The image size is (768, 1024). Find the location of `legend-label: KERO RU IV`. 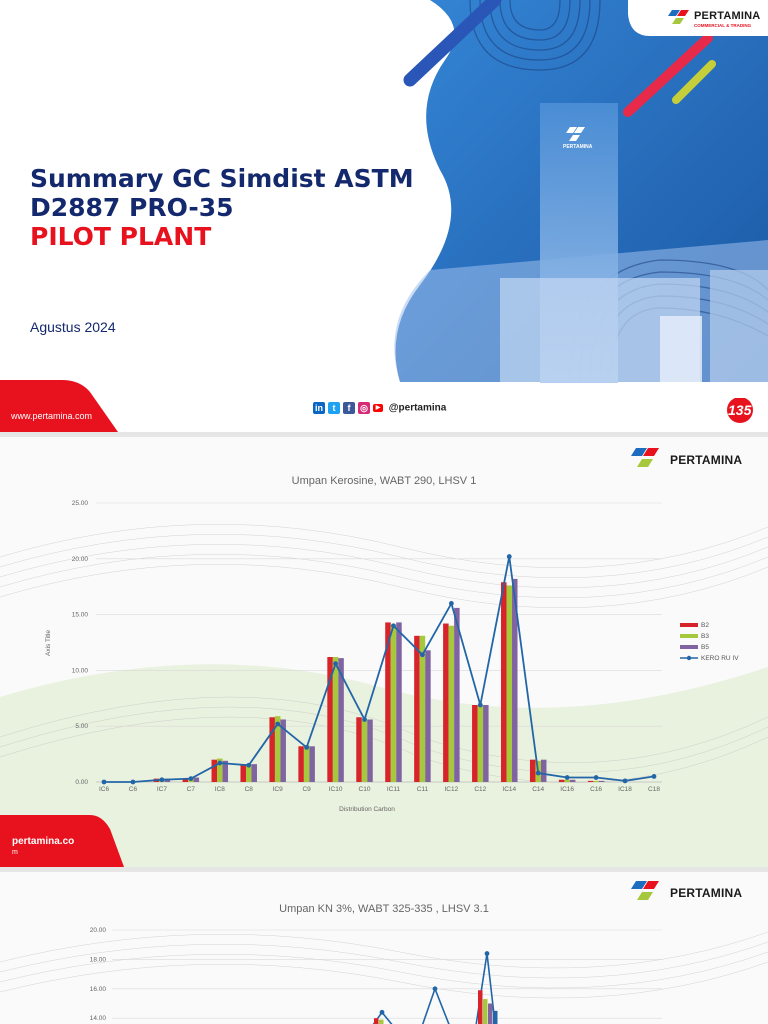

legend-label: KERO RU IV is located at coordinates (720, 658).